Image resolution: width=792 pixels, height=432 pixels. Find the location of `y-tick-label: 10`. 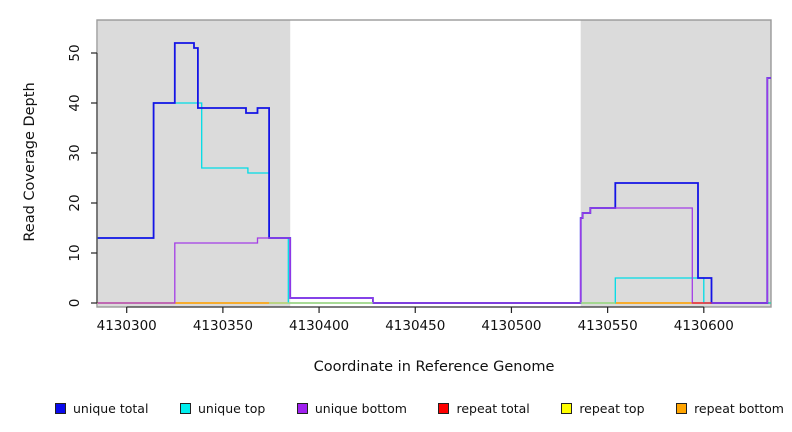

y-tick-label: 10 is located at coordinates (75, 252).